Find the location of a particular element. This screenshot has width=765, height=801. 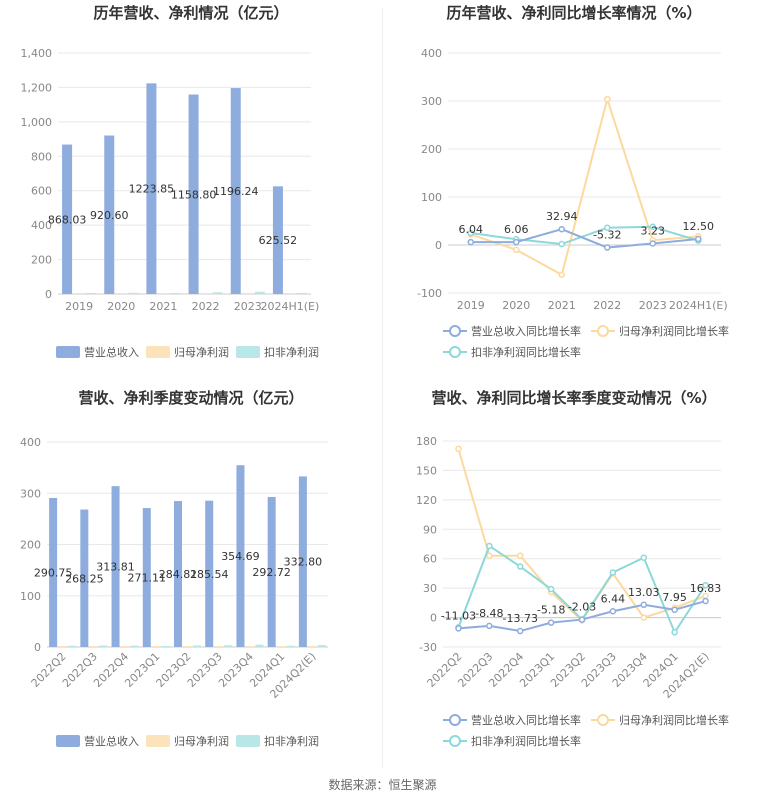

point-value-label: -8.48 is located at coordinates (489, 613).